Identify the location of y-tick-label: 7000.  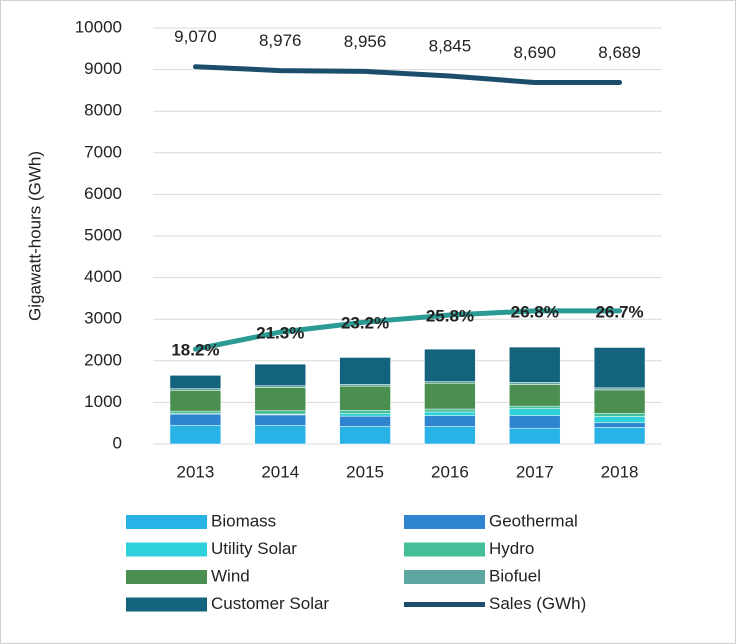
(103, 151).